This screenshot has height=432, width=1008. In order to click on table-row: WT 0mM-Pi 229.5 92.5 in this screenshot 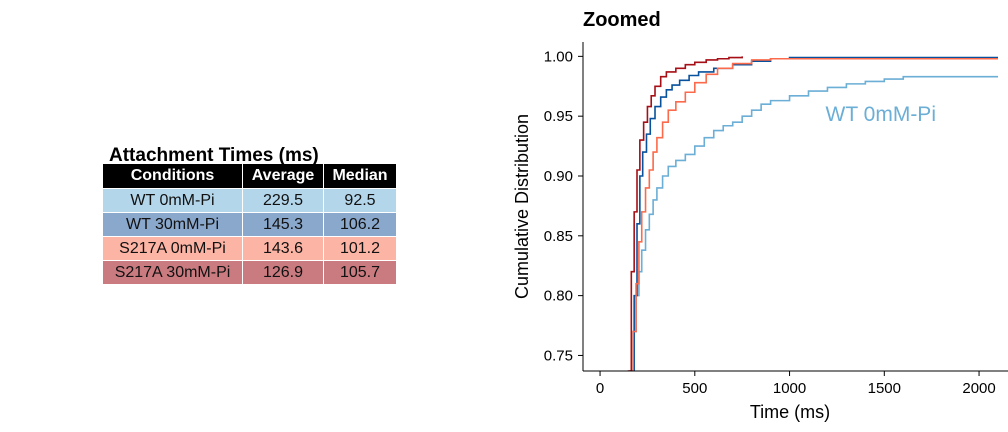, I will do `click(249, 200)`.